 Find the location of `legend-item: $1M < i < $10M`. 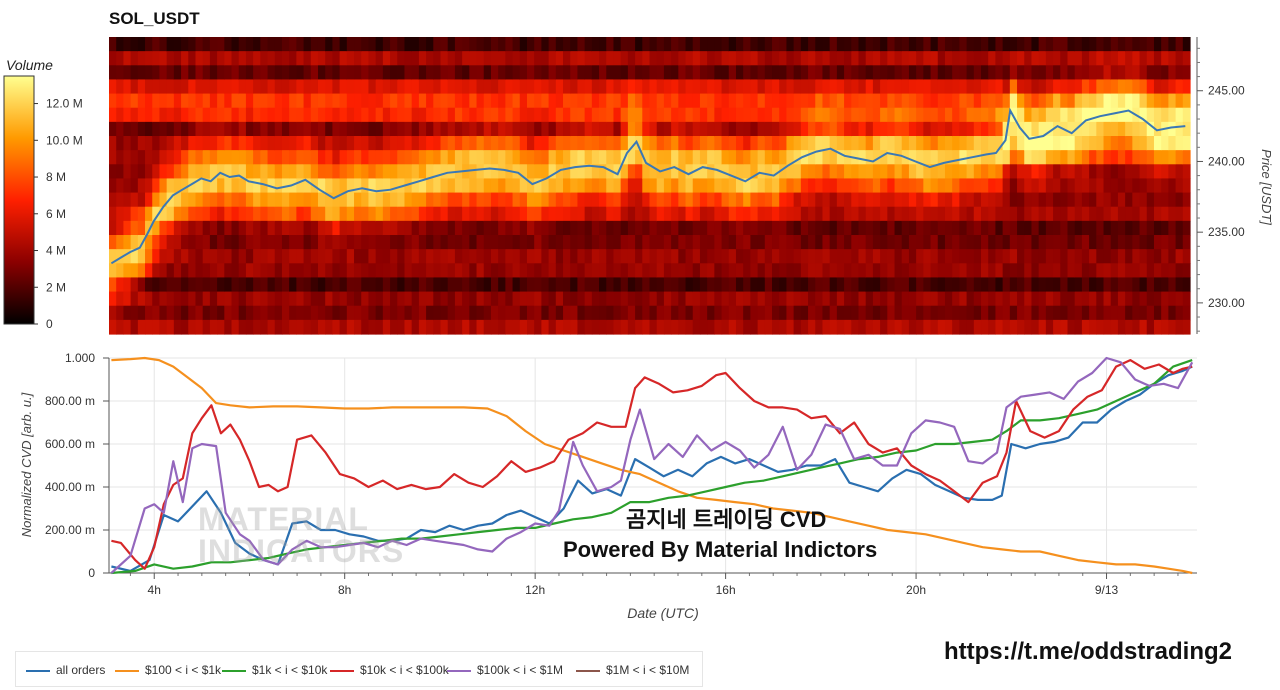

legend-item: $1M < i < $10M is located at coordinates (632, 670).